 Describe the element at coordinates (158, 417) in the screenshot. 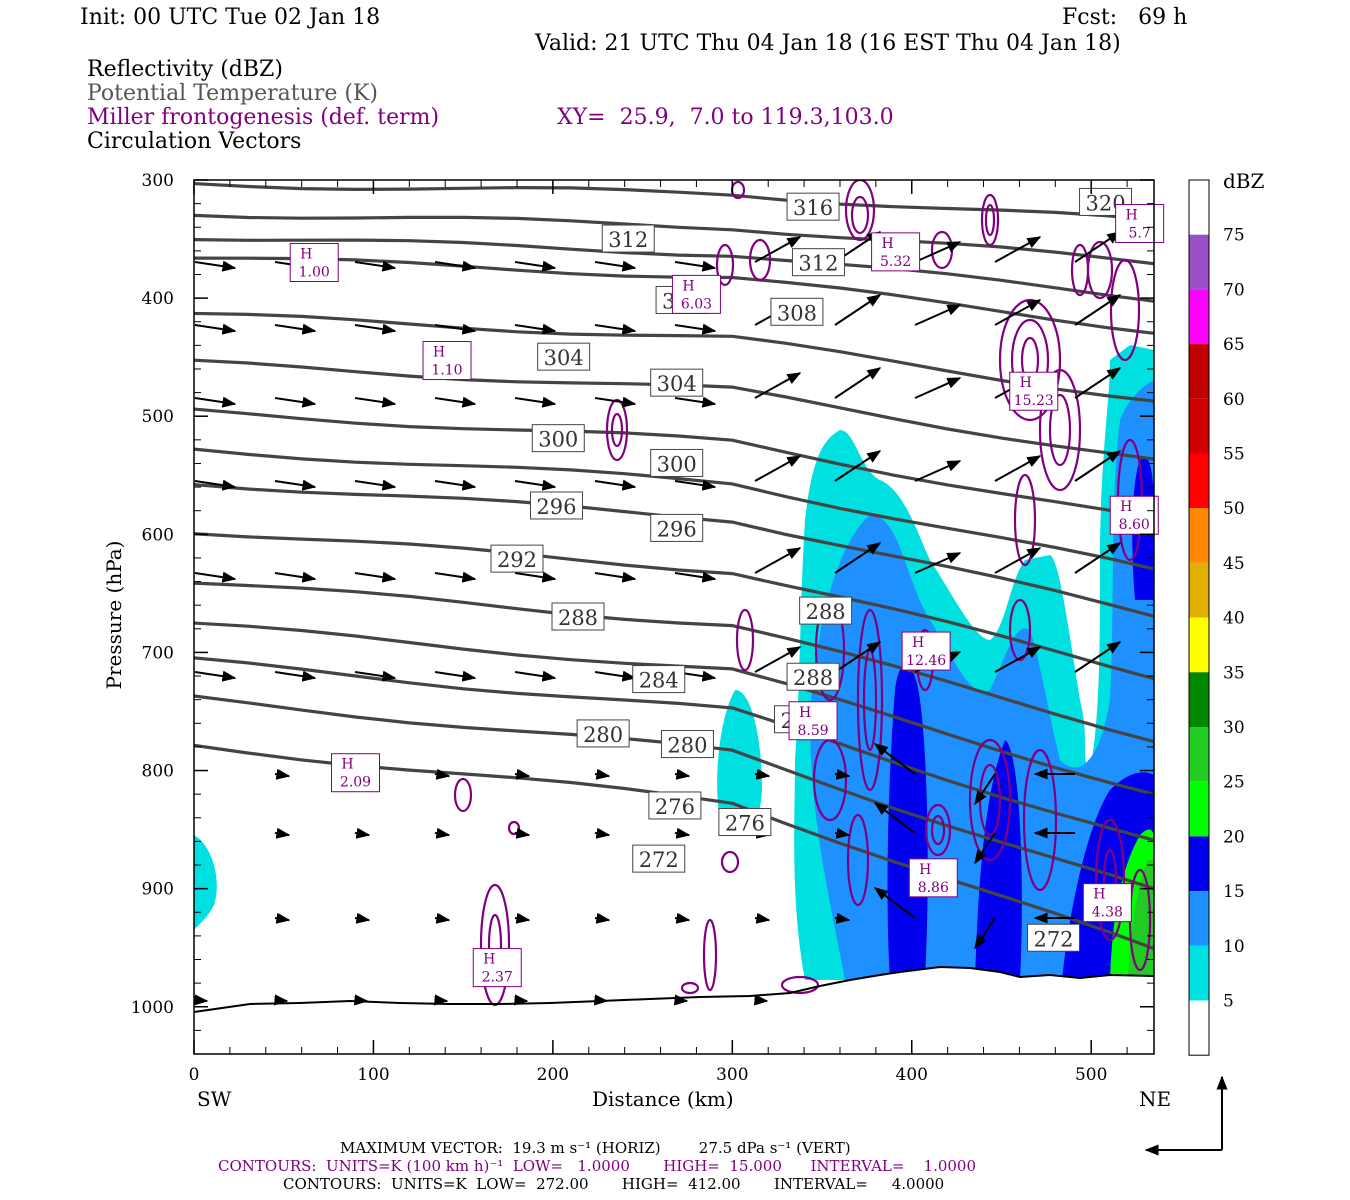

I see `y-tick-label: 500` at that location.